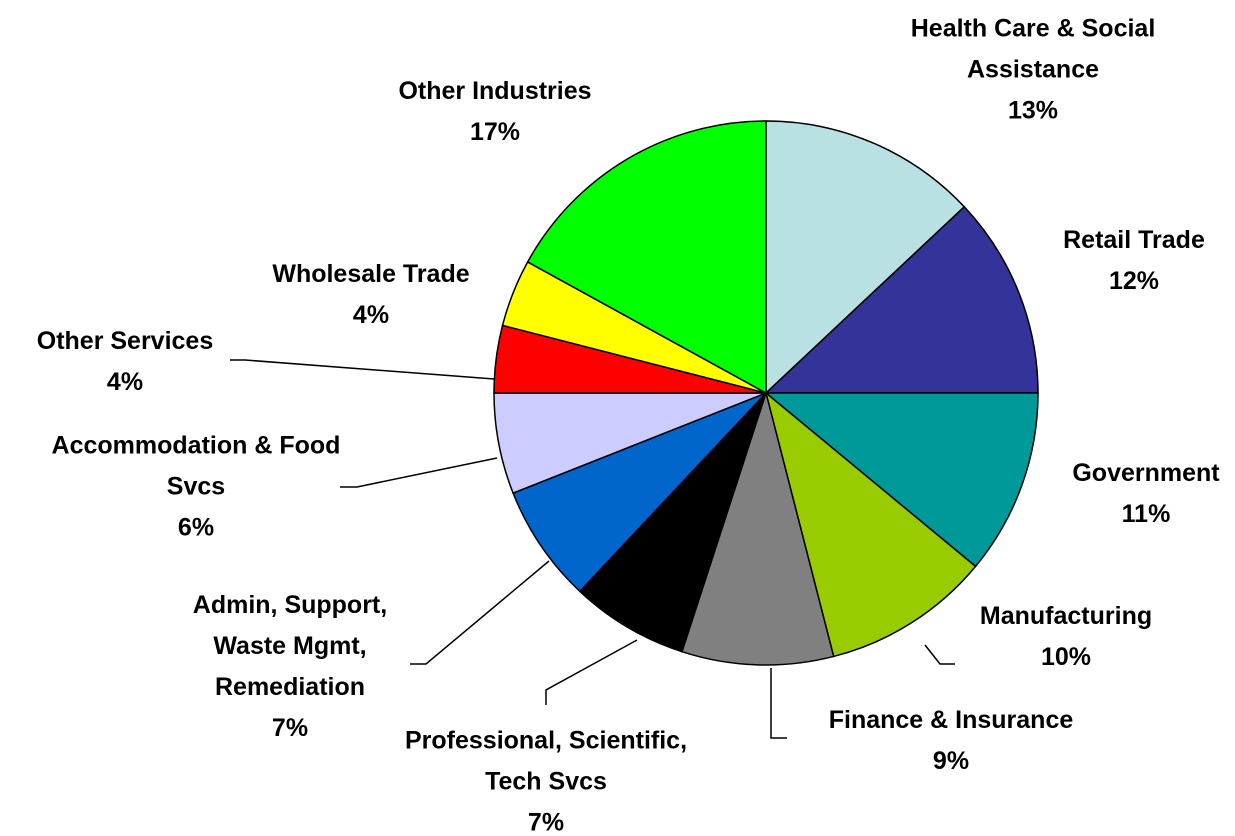 The image size is (1235, 836). I want to click on value-label: 17%, so click(495, 132).